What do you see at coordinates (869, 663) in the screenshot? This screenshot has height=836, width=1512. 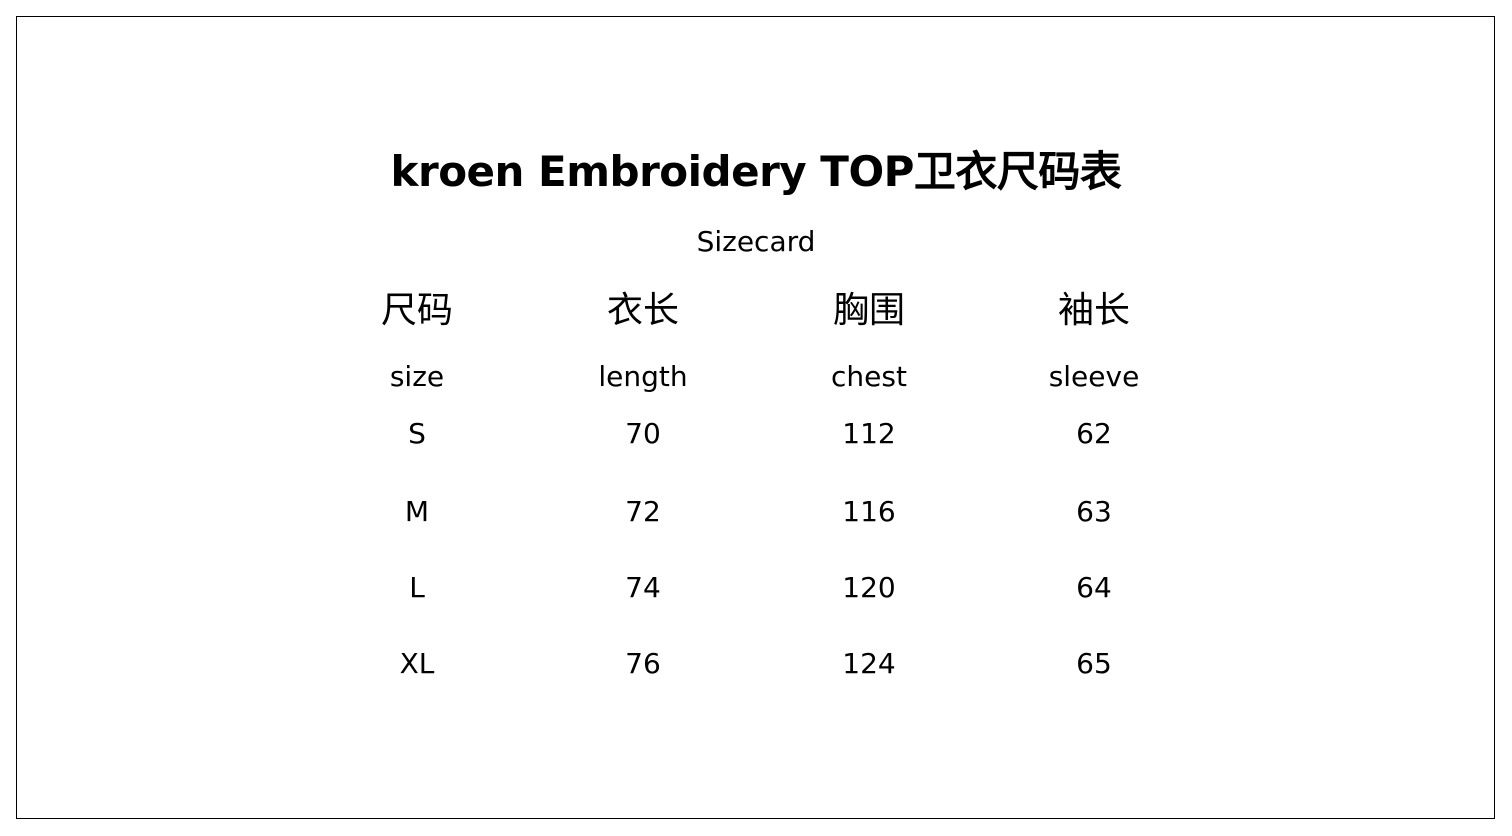 I see `table-cell: 124` at bounding box center [869, 663].